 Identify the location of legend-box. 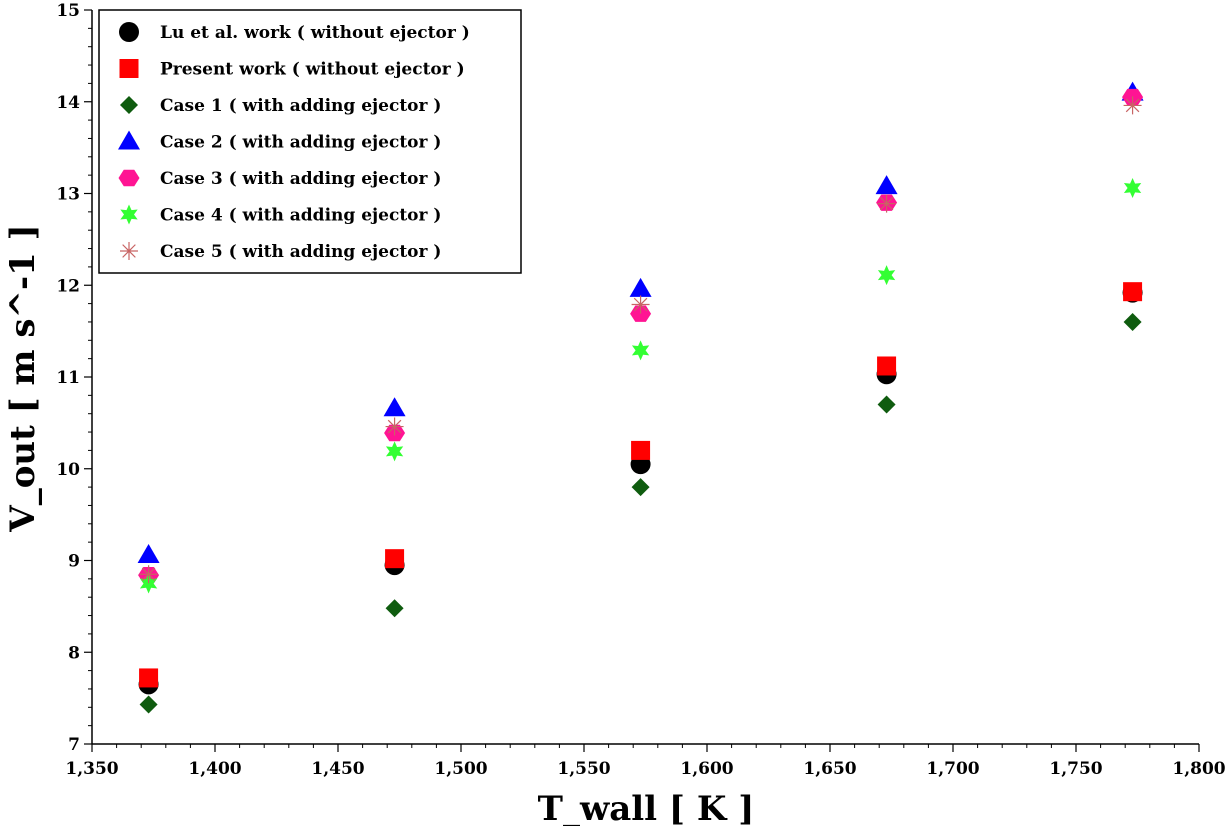
(310, 141).